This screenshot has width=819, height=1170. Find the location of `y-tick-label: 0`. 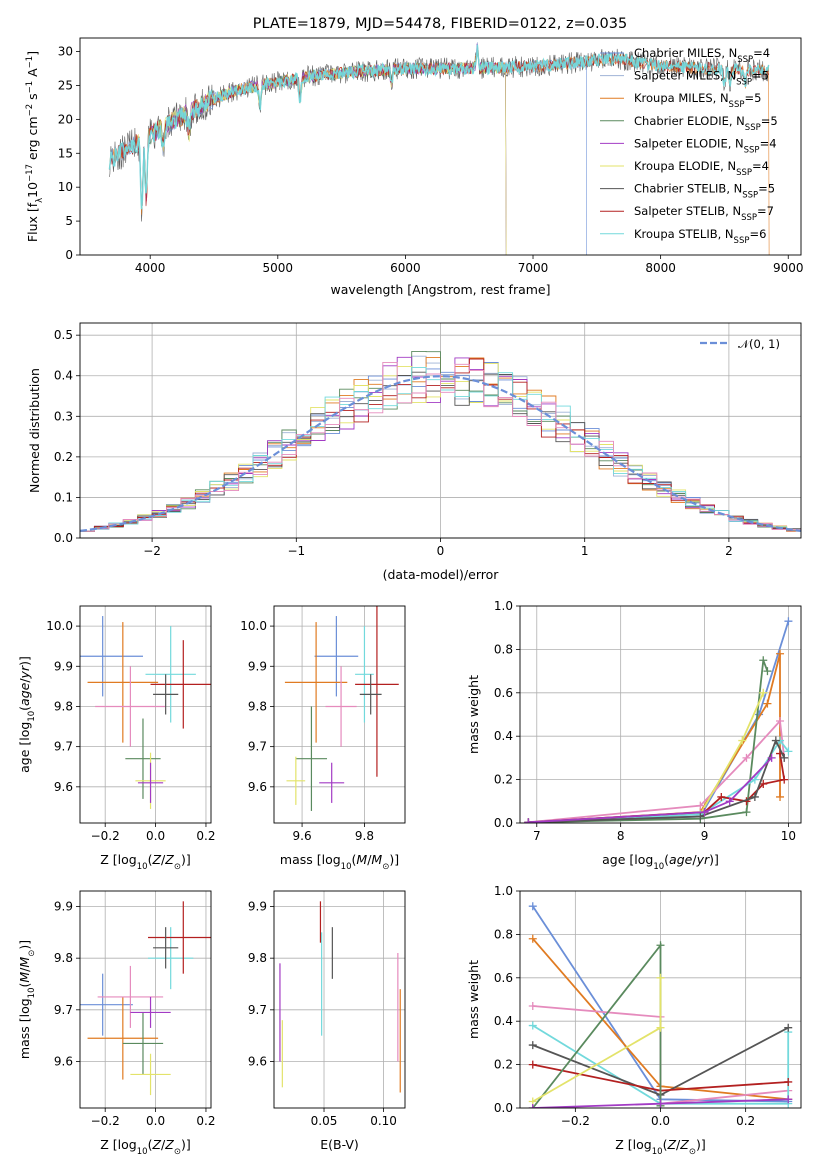

y-tick-label: 0 is located at coordinates (69, 255).